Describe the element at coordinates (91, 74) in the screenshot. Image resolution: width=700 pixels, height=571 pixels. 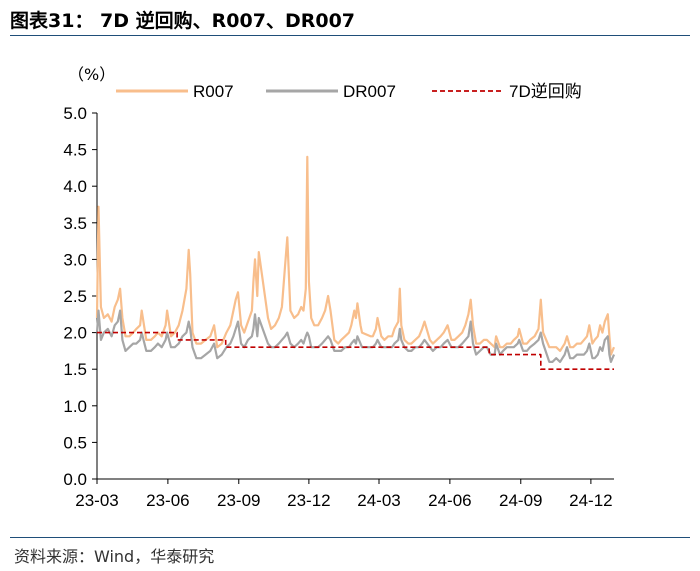
I see `unit-label: （%）` at that location.